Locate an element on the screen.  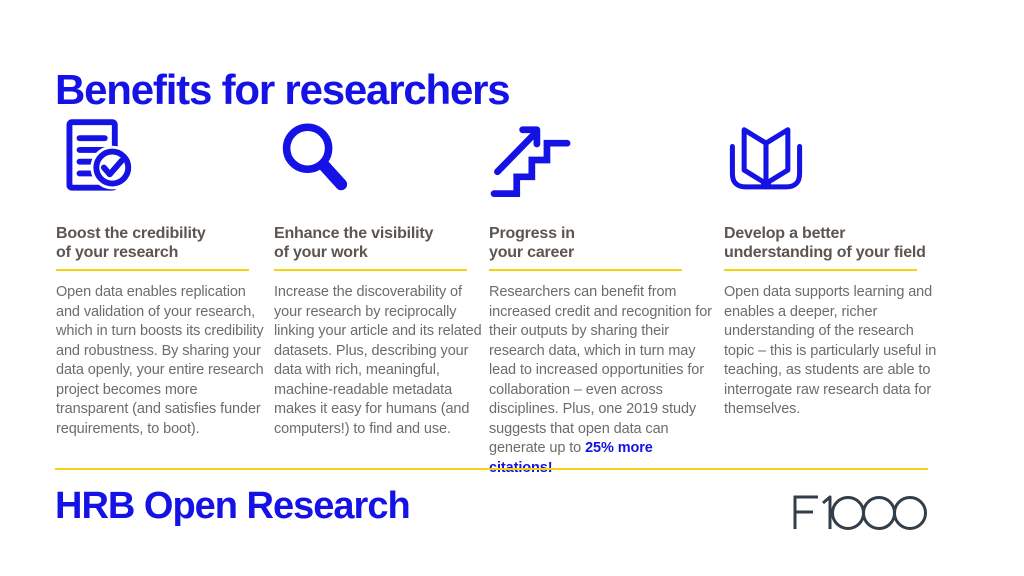
stairs-arrow-icon is located at coordinates (602, 170).